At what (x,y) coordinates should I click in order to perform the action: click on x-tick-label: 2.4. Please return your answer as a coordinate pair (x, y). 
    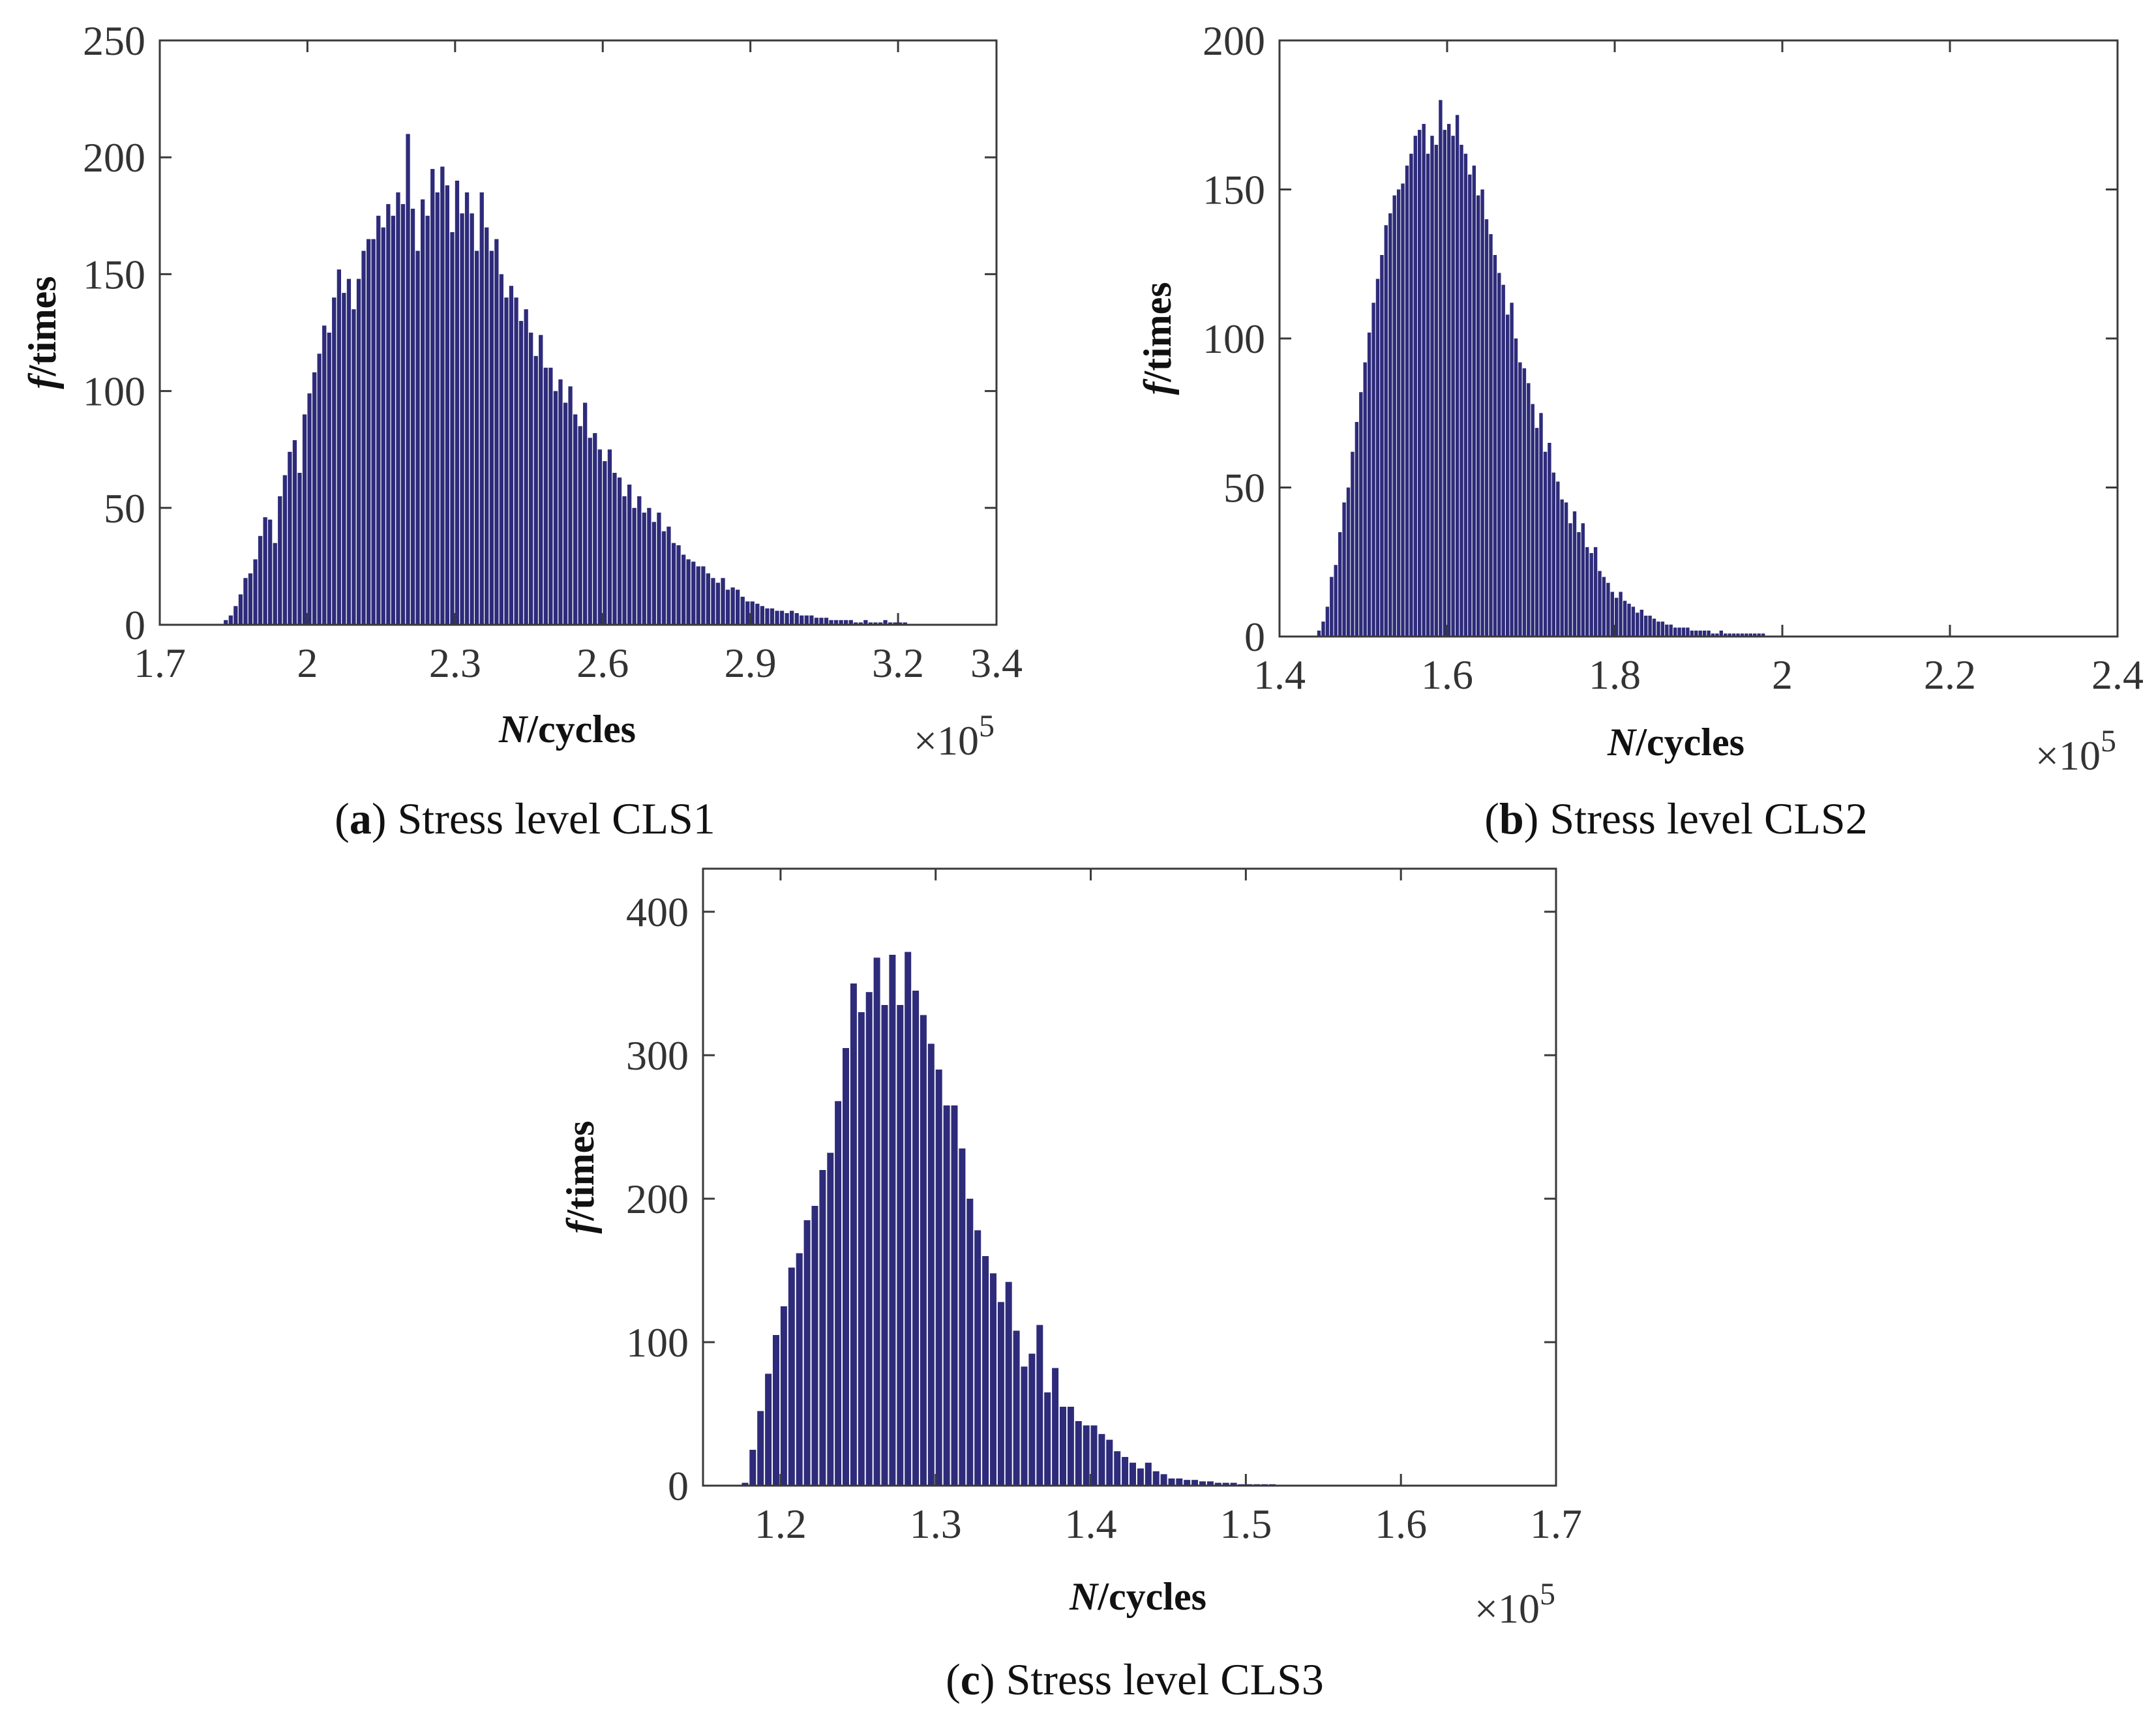
    Looking at the image, I should click on (2117, 675).